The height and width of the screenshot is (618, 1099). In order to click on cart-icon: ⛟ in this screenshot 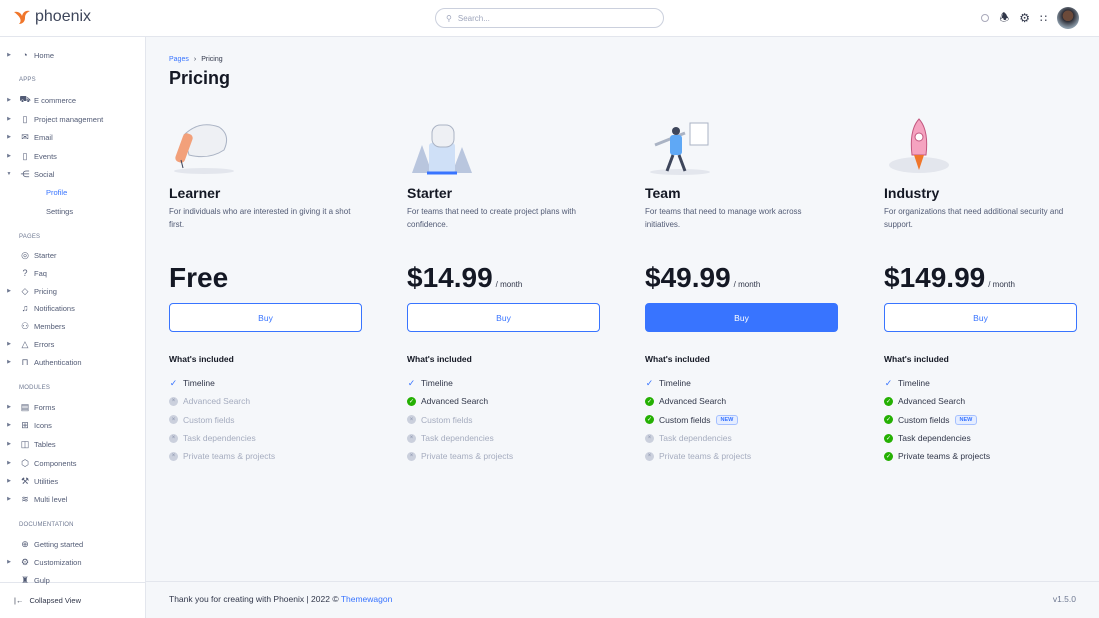, I will do `click(25, 99)`.